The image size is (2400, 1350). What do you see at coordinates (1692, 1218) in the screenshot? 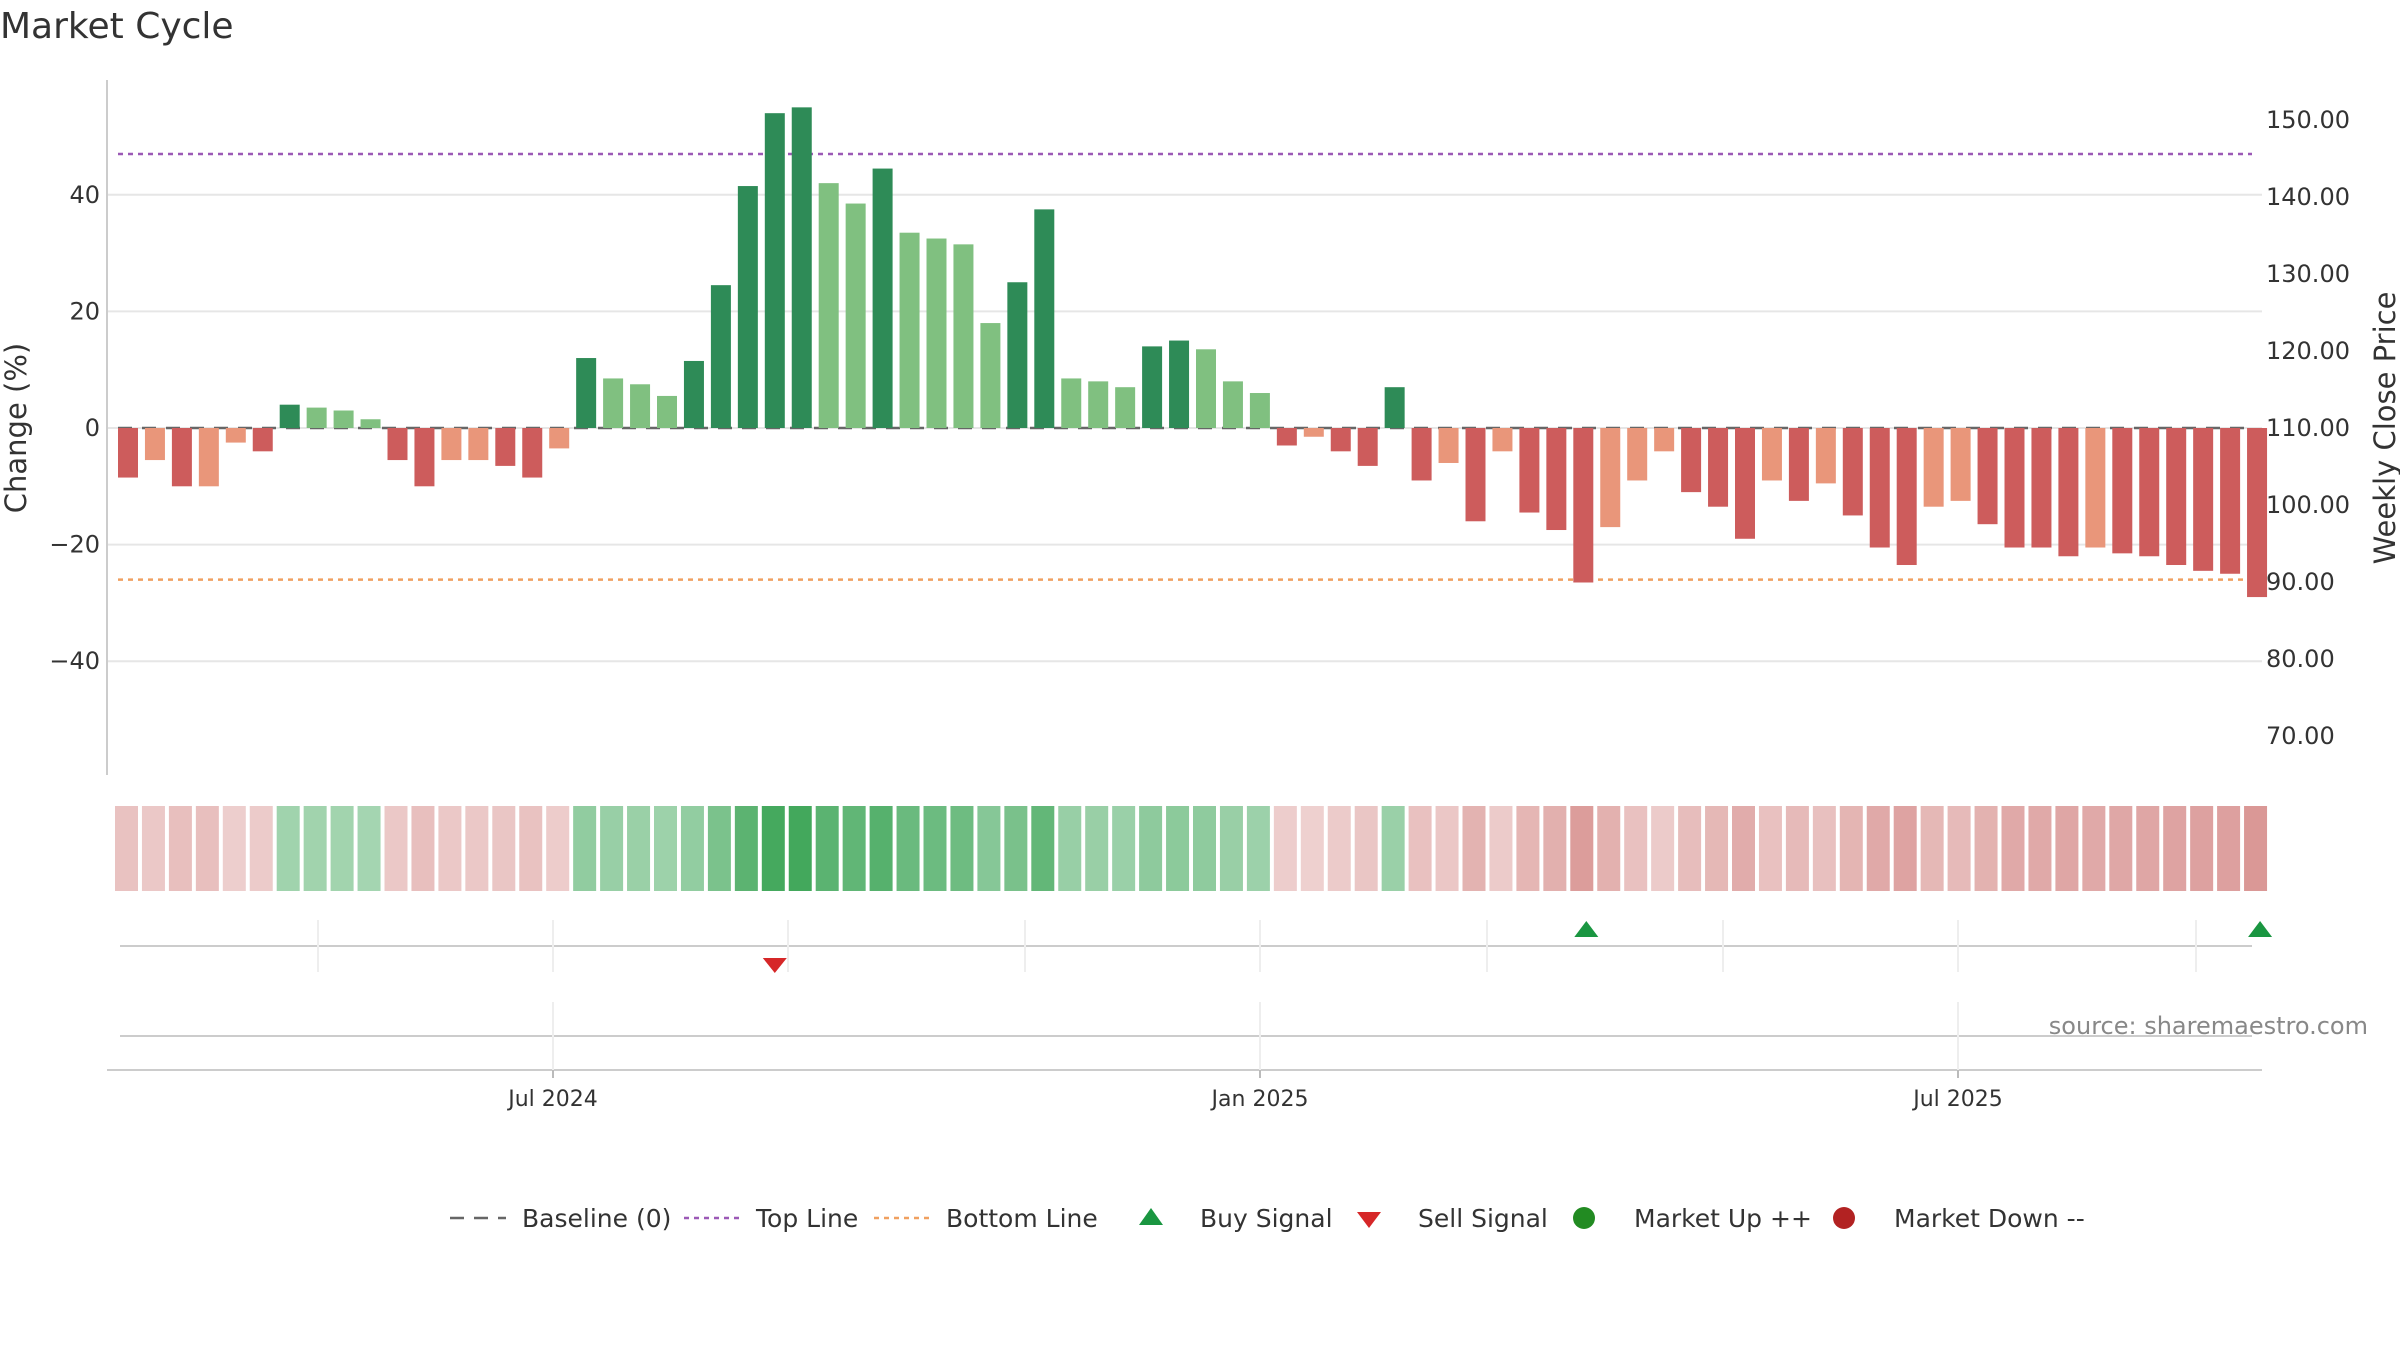
I see `legend-item: Market Up ++` at bounding box center [1692, 1218].